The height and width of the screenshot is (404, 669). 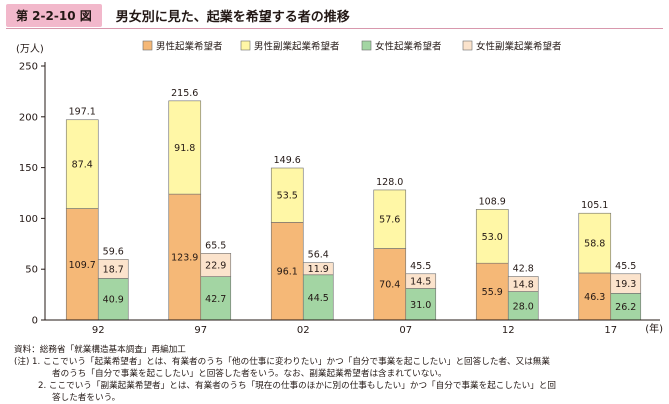 What do you see at coordinates (408, 47) in the screenshot?
I see `legend-label-2: 女性起業希望者` at bounding box center [408, 47].